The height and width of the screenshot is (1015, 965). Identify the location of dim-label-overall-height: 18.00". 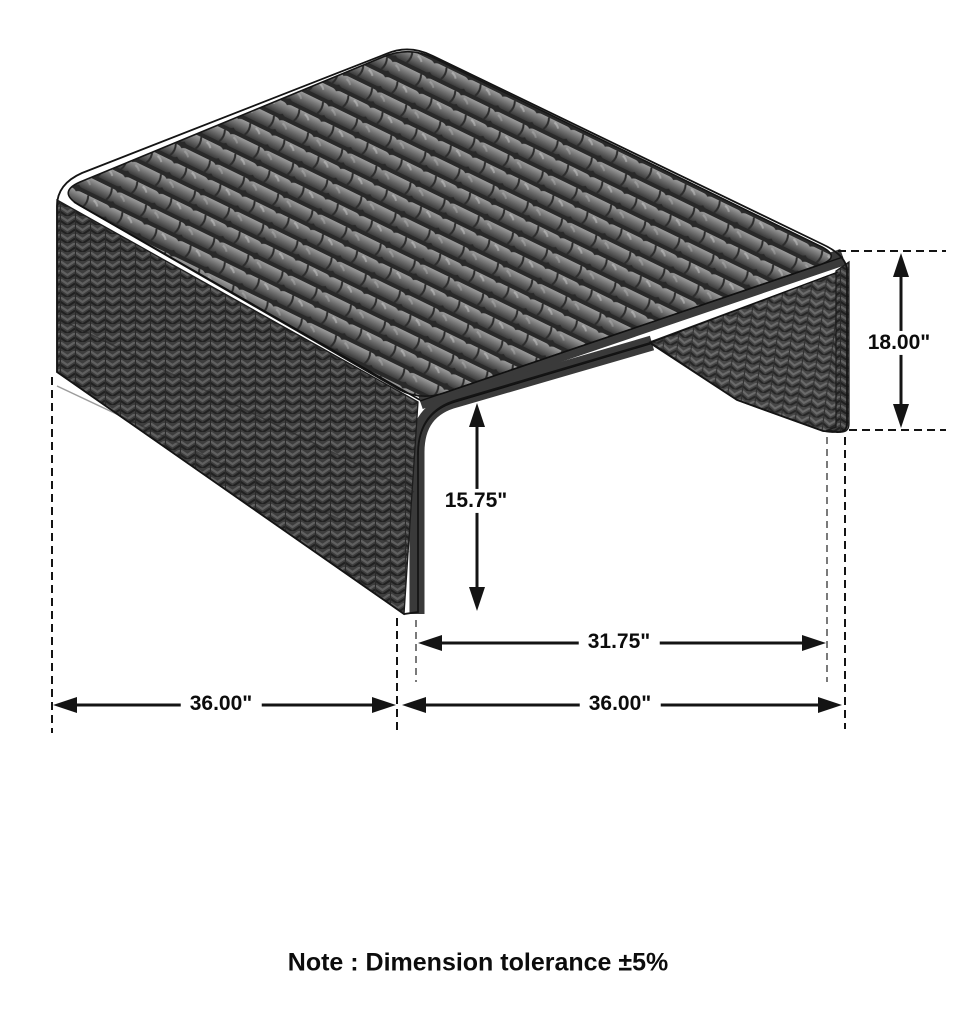
(899, 343).